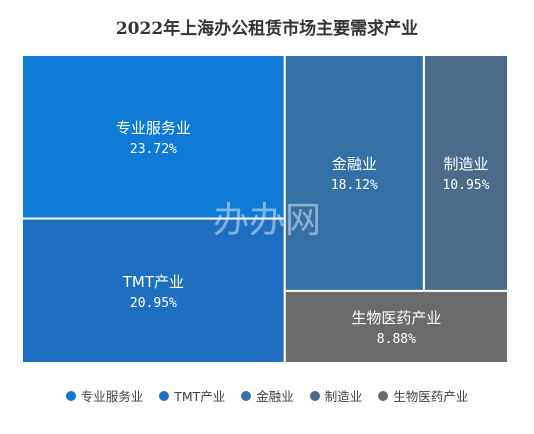 This screenshot has width=534, height=434. Describe the element at coordinates (267, 220) in the screenshot. I see `watermark: 办办网` at that location.